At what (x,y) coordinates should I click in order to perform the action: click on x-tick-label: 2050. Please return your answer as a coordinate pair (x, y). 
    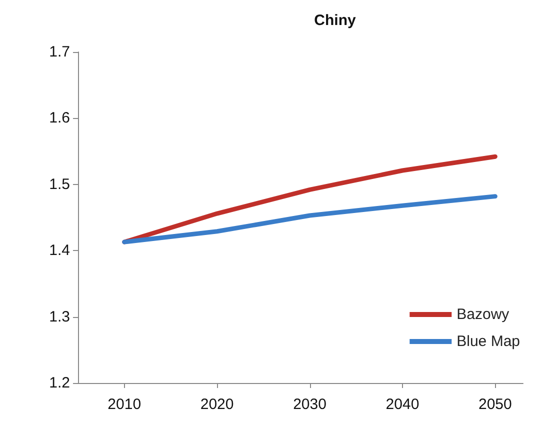
    Looking at the image, I should click on (495, 404).